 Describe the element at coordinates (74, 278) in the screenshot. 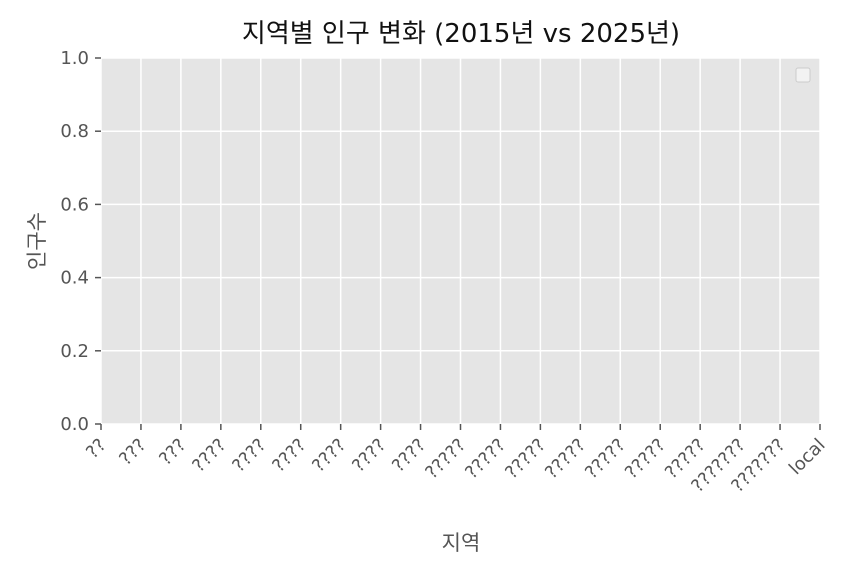

I see `y-tick-label: 0.4` at that location.